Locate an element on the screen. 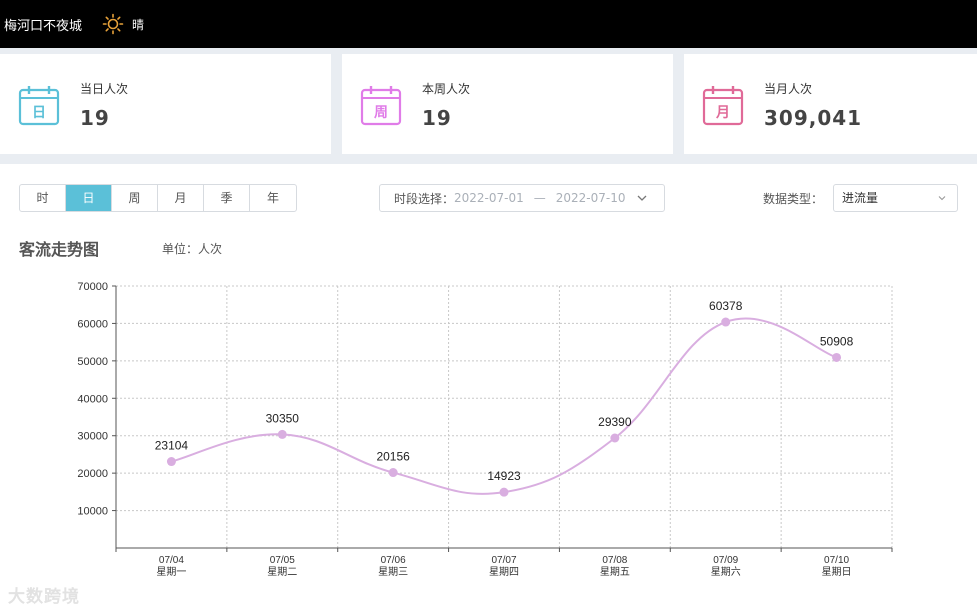 The height and width of the screenshot is (614, 977). top-bar: 梅河口不夜城 晴 is located at coordinates (488, 24).